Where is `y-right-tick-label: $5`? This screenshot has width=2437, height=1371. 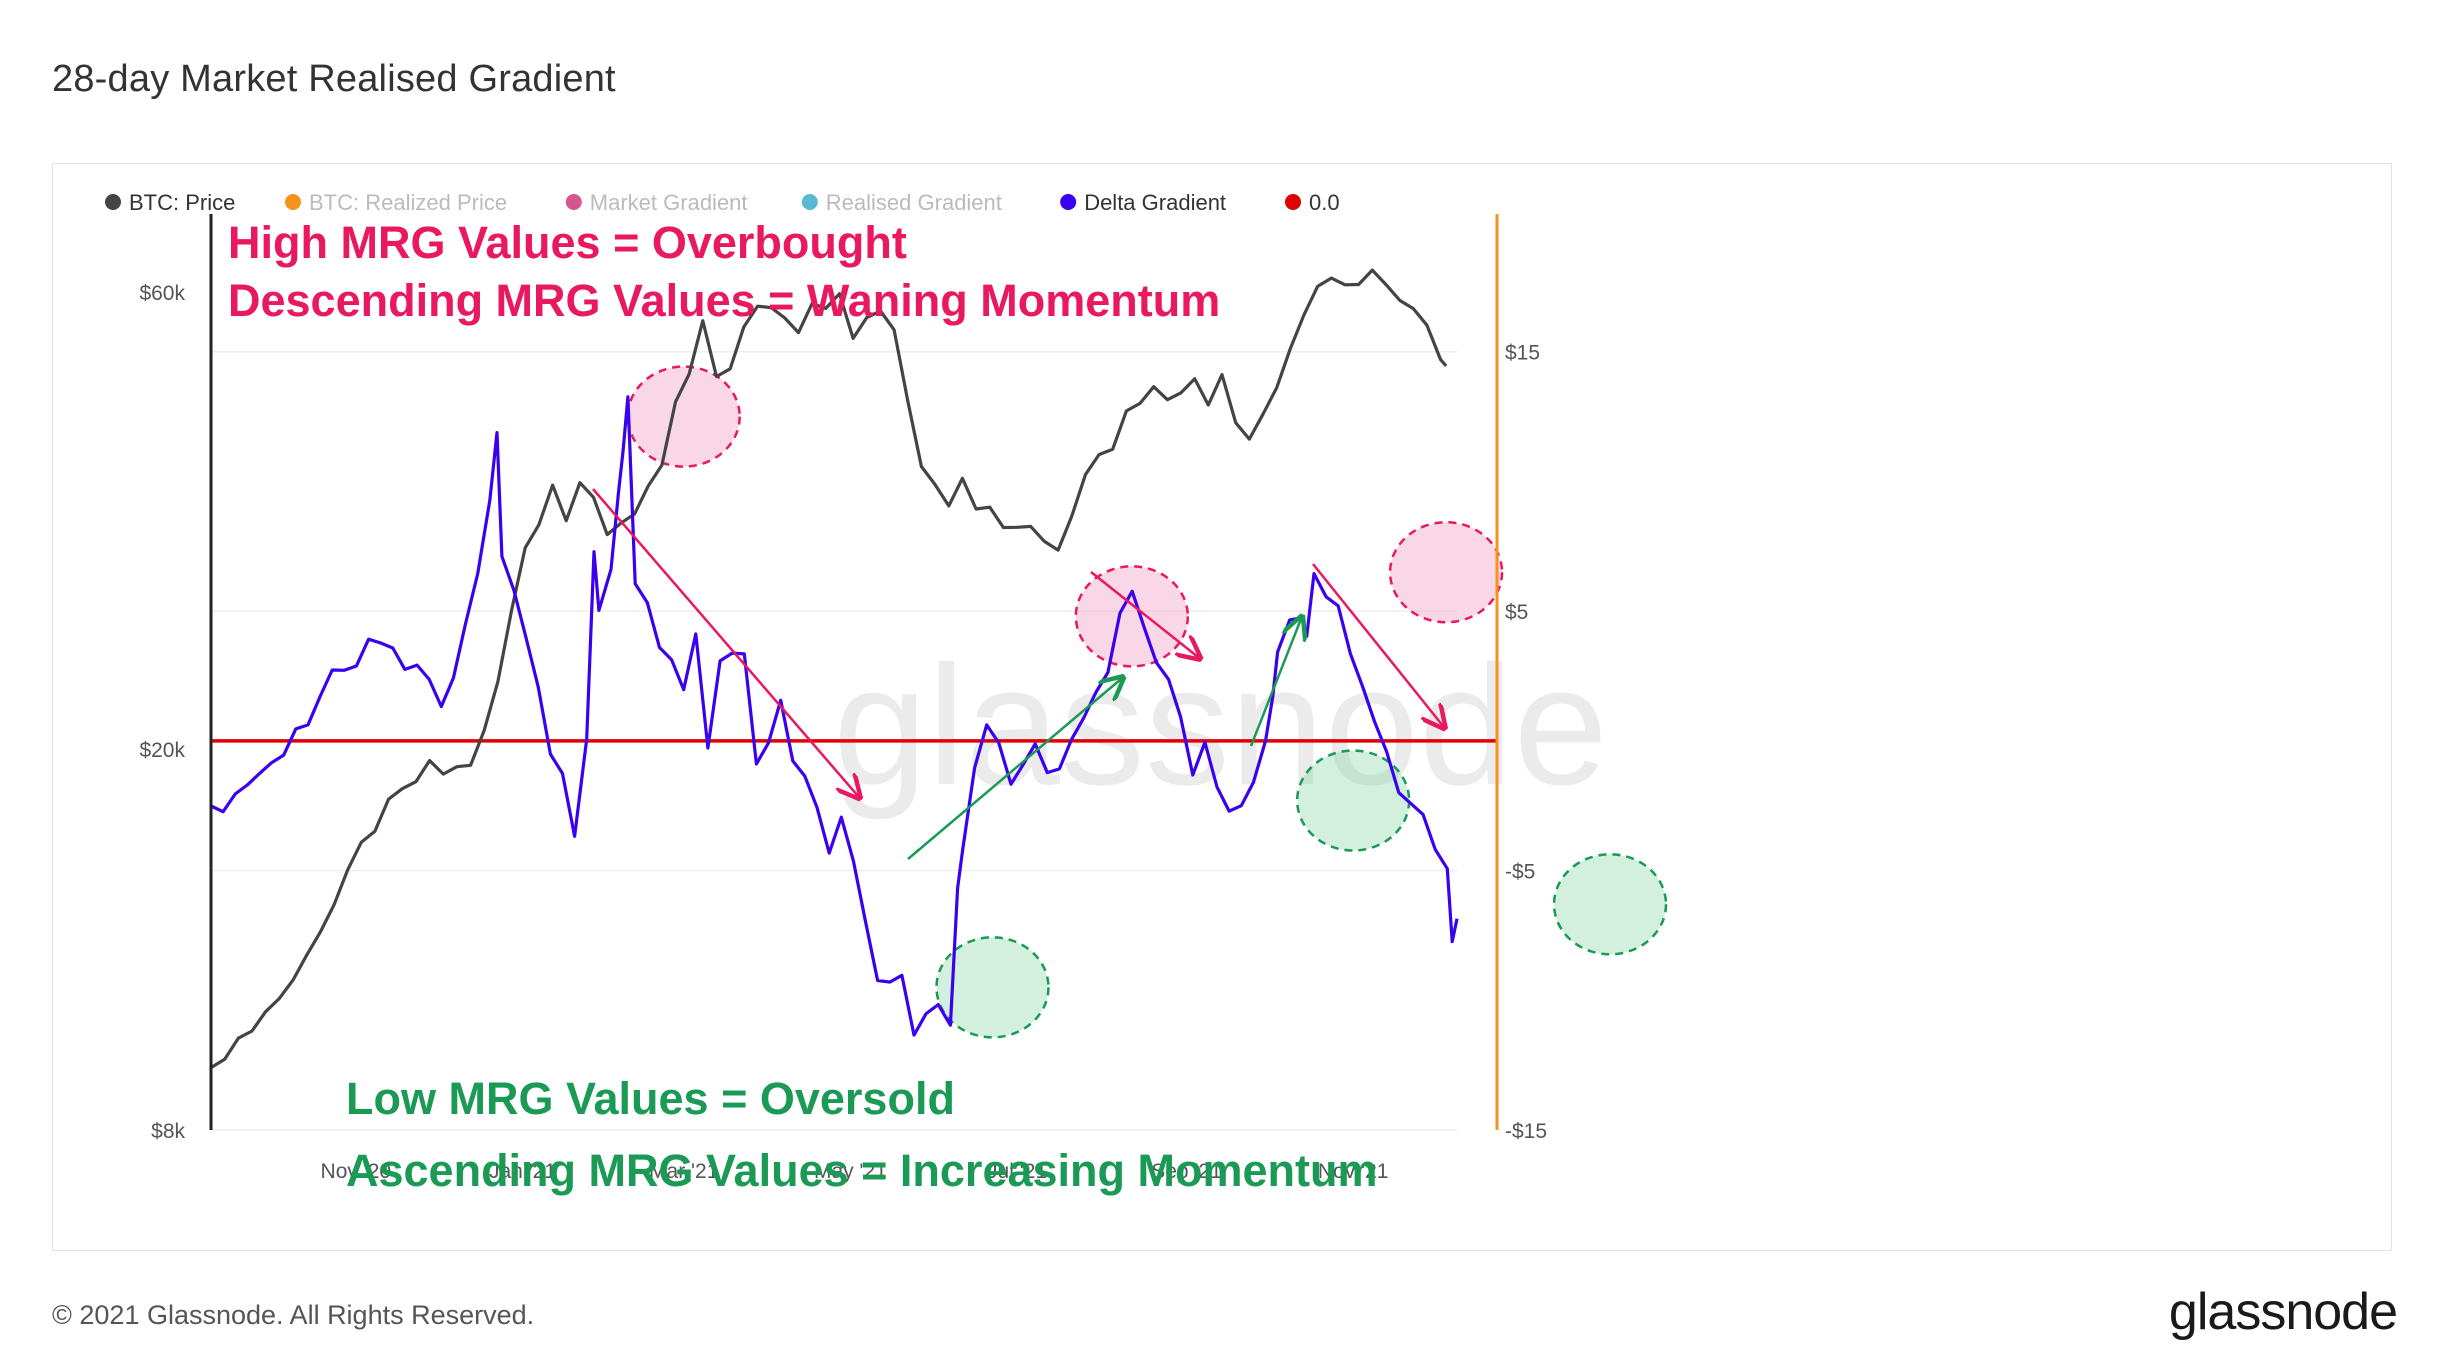
y-right-tick-label: $5 is located at coordinates (1516, 612).